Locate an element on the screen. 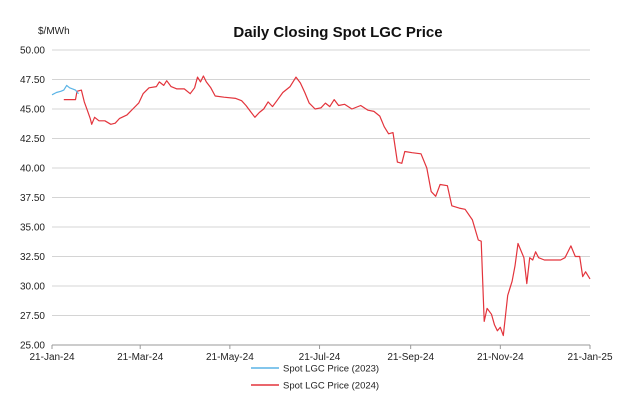 Image resolution: width=624 pixels, height=403 pixels. x-tick-label: 21-Jan-25 is located at coordinates (589, 357).